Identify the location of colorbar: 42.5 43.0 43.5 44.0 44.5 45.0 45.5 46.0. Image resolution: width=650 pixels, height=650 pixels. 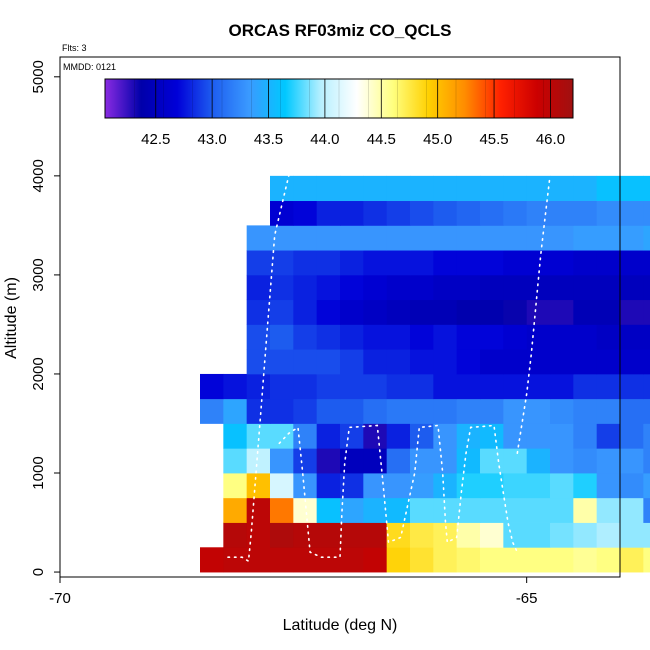
(339, 113).